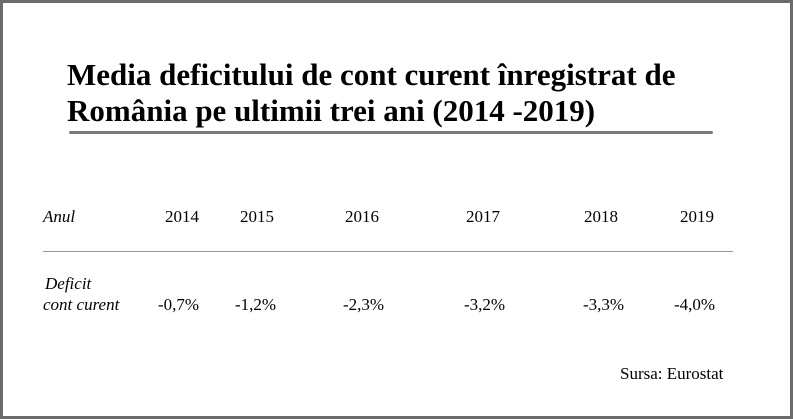 This screenshot has width=793, height=419. I want to click on value-2019: -4,0%, so click(695, 304).